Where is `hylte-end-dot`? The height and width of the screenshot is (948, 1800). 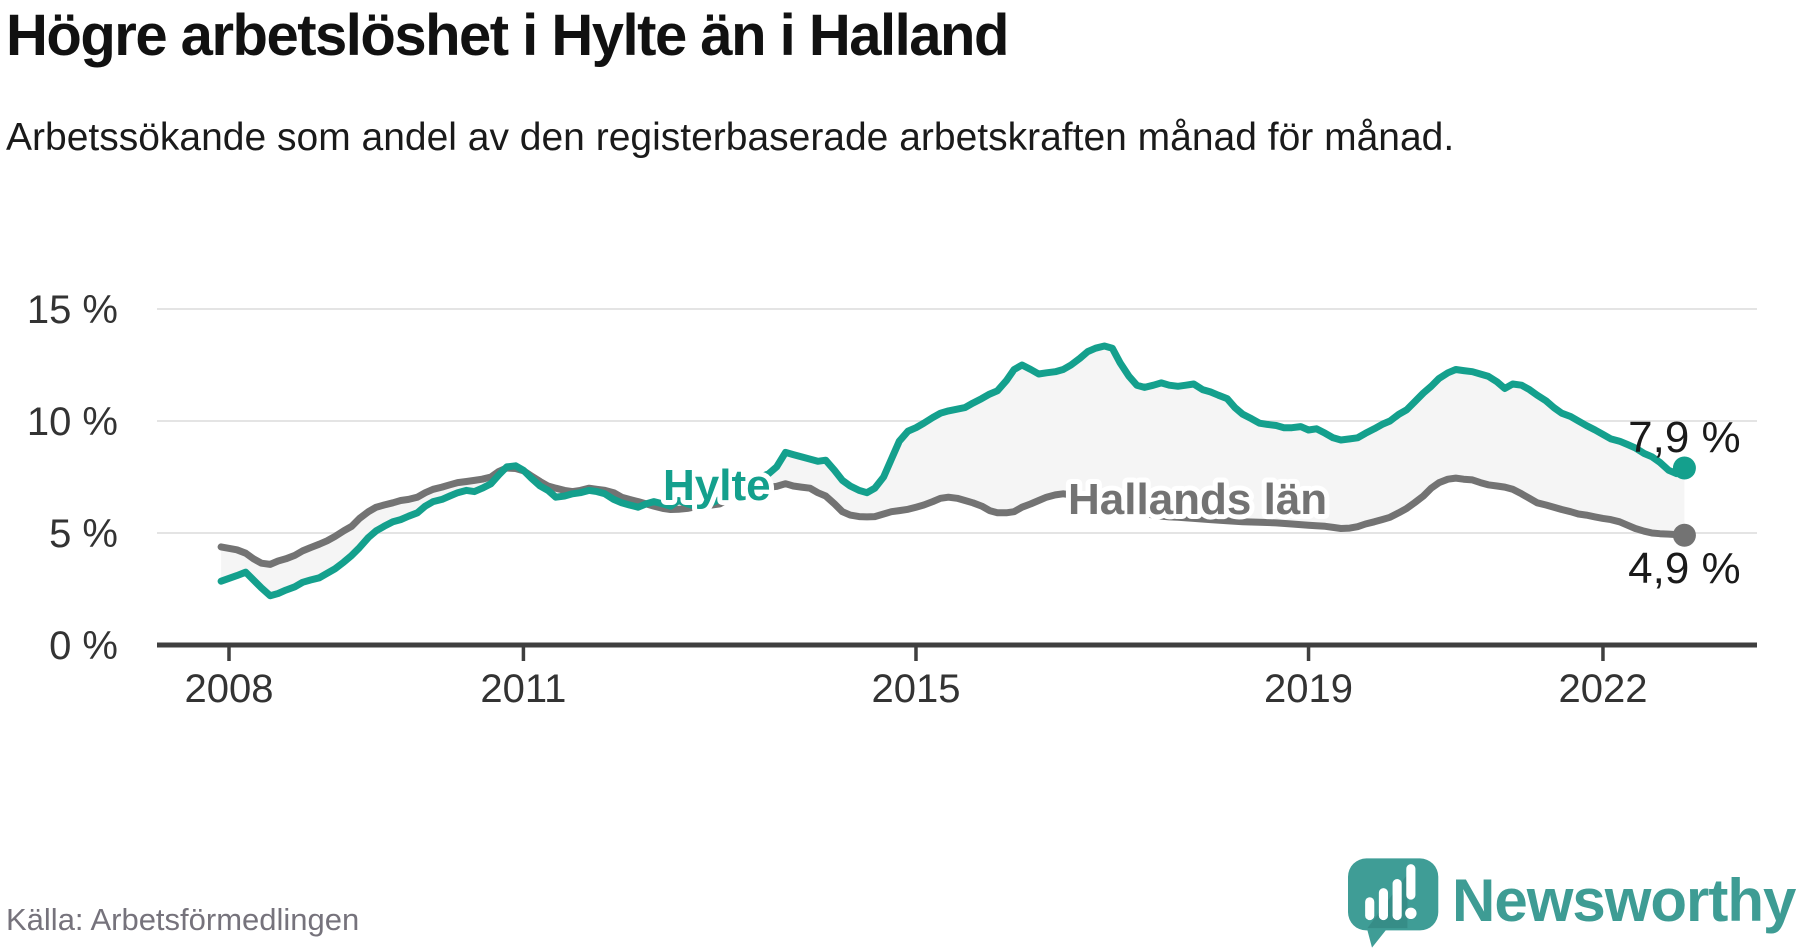
hylte-end-dot is located at coordinates (1684, 468).